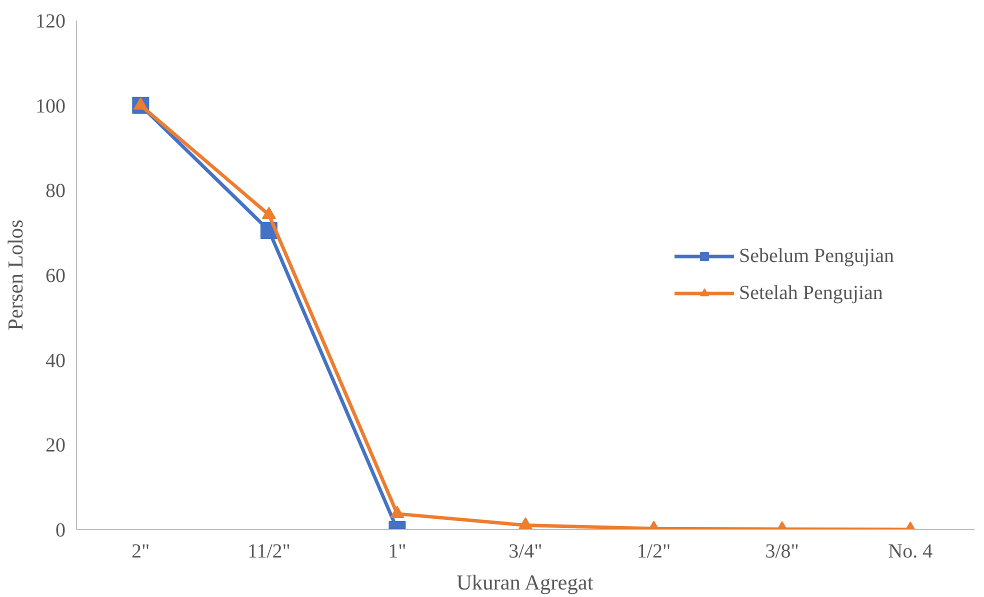  Describe the element at coordinates (51, 106) in the screenshot. I see `y-tick-label: 100` at that location.